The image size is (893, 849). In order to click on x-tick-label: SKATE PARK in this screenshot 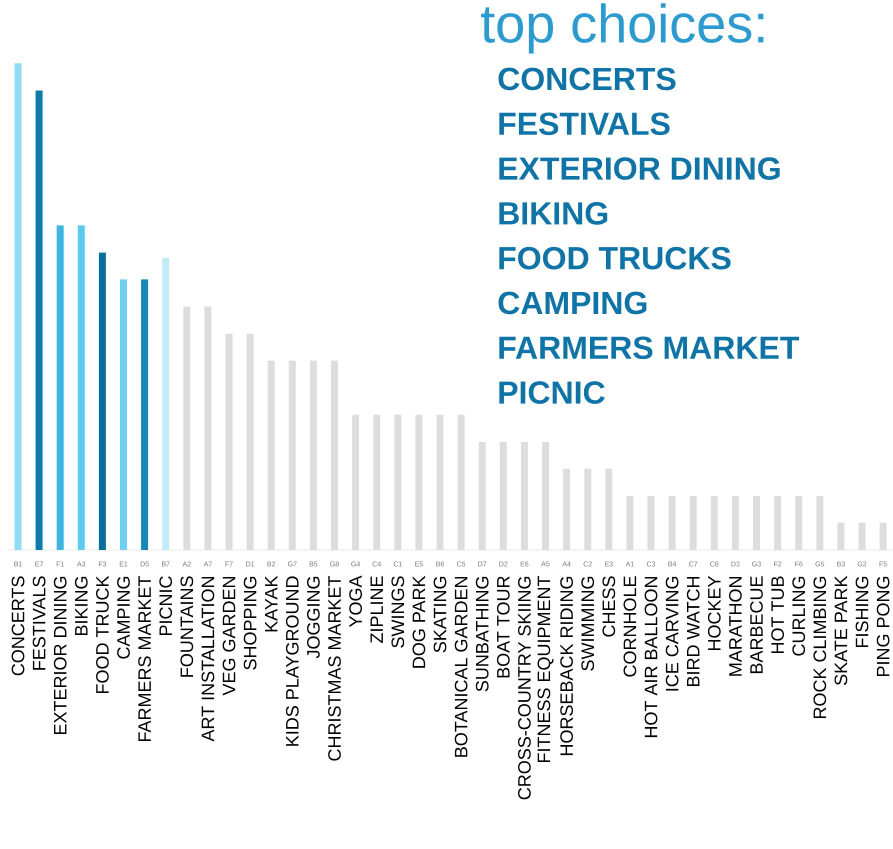, I will do `click(841, 631)`.